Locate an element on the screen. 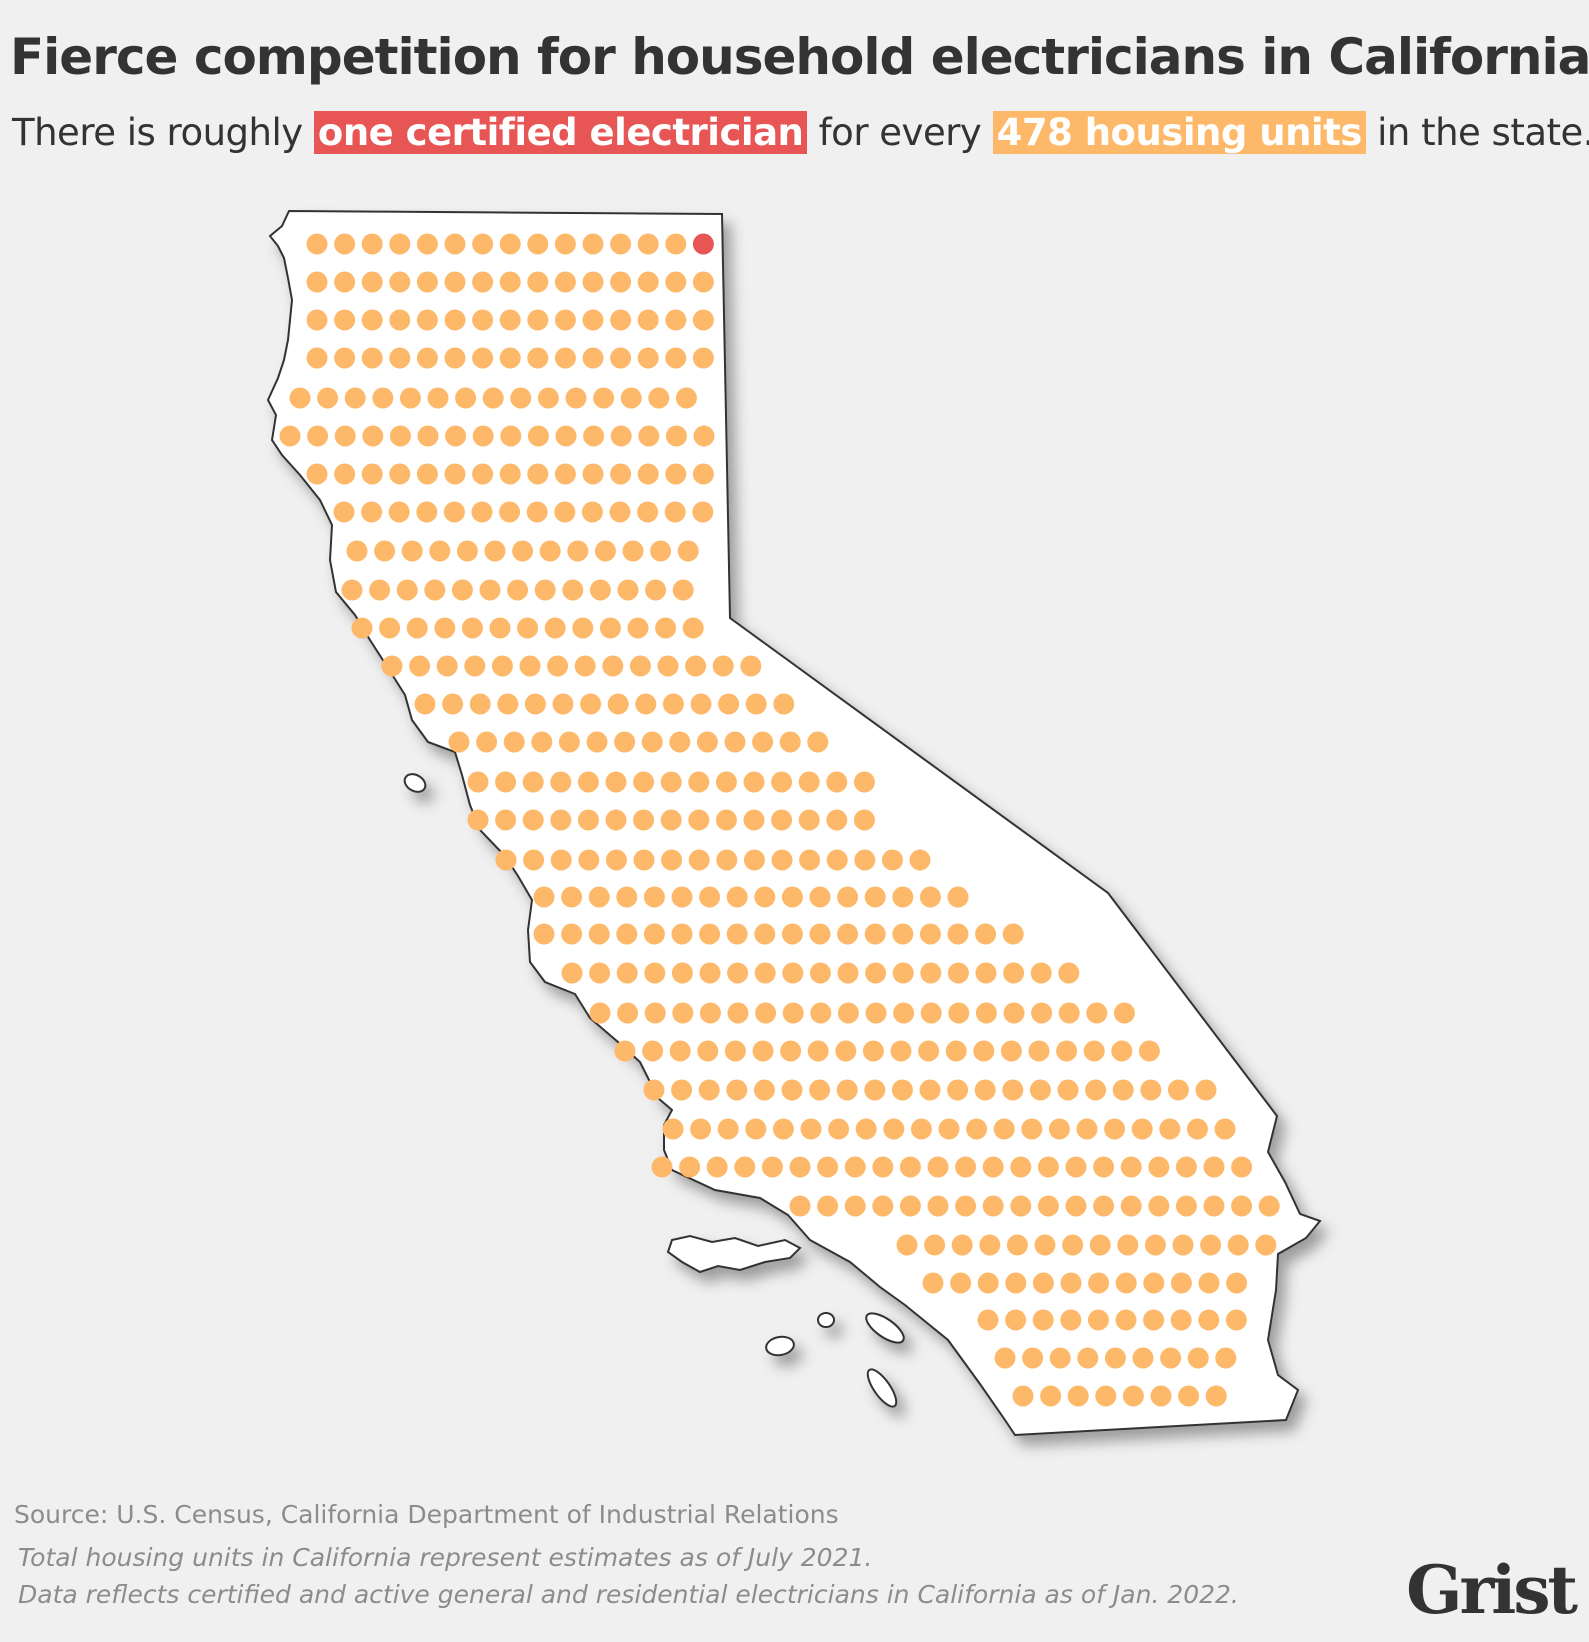  island-santa-catalina is located at coordinates (885, 1328).